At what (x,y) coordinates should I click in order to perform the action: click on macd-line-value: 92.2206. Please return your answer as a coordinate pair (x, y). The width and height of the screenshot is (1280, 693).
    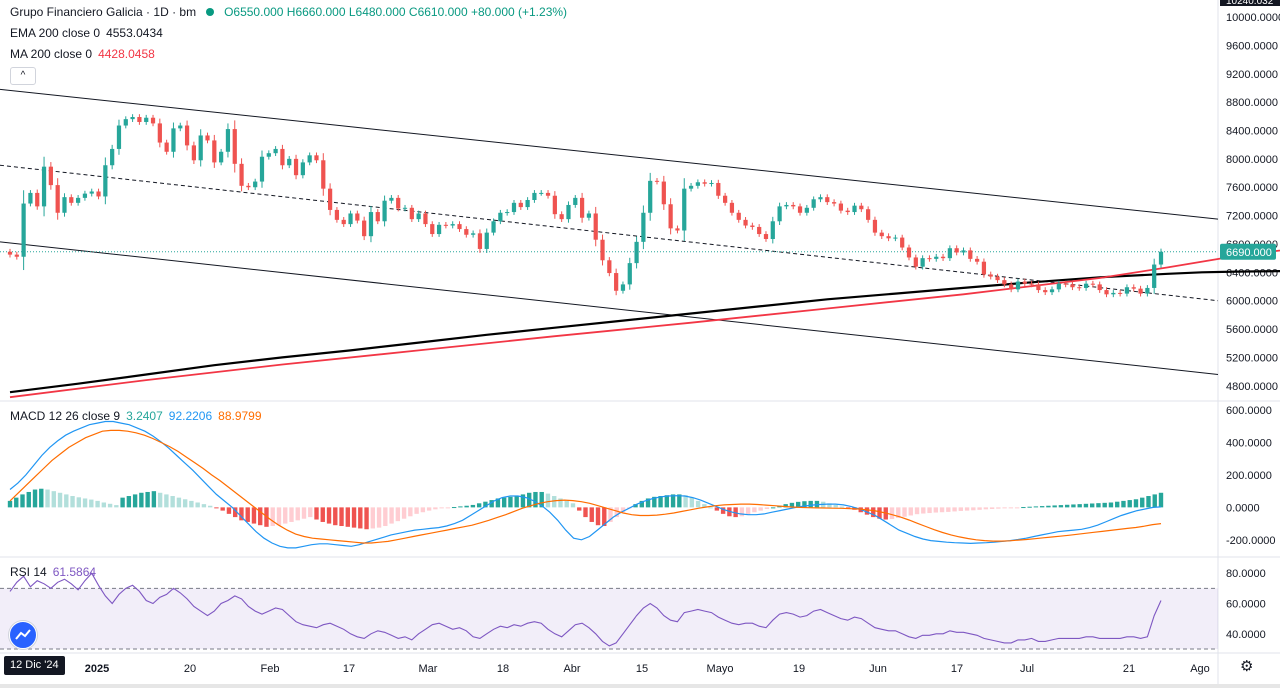
    Looking at the image, I should click on (190, 416).